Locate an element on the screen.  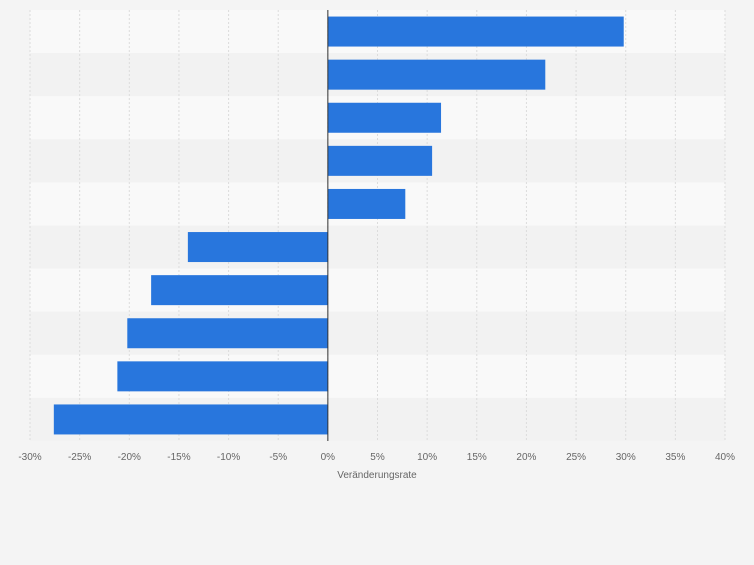
x-tick-label: 15% is located at coordinates (477, 457).